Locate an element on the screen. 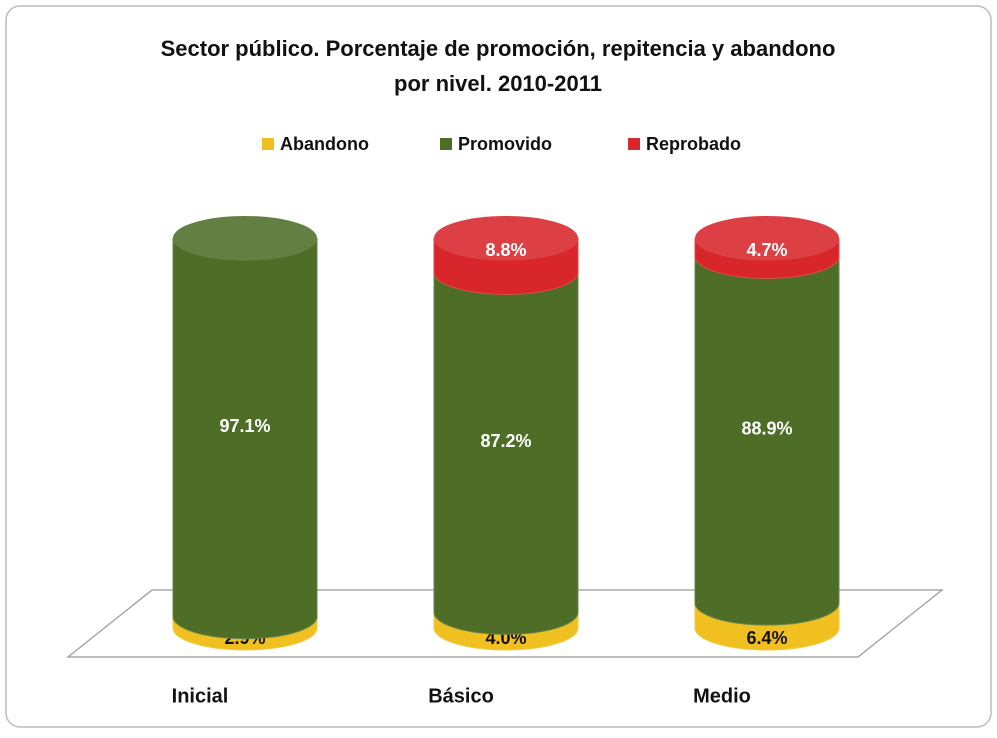 Image resolution: width=997 pixels, height=738 pixels. legend-label: Abandono is located at coordinates (324, 144).